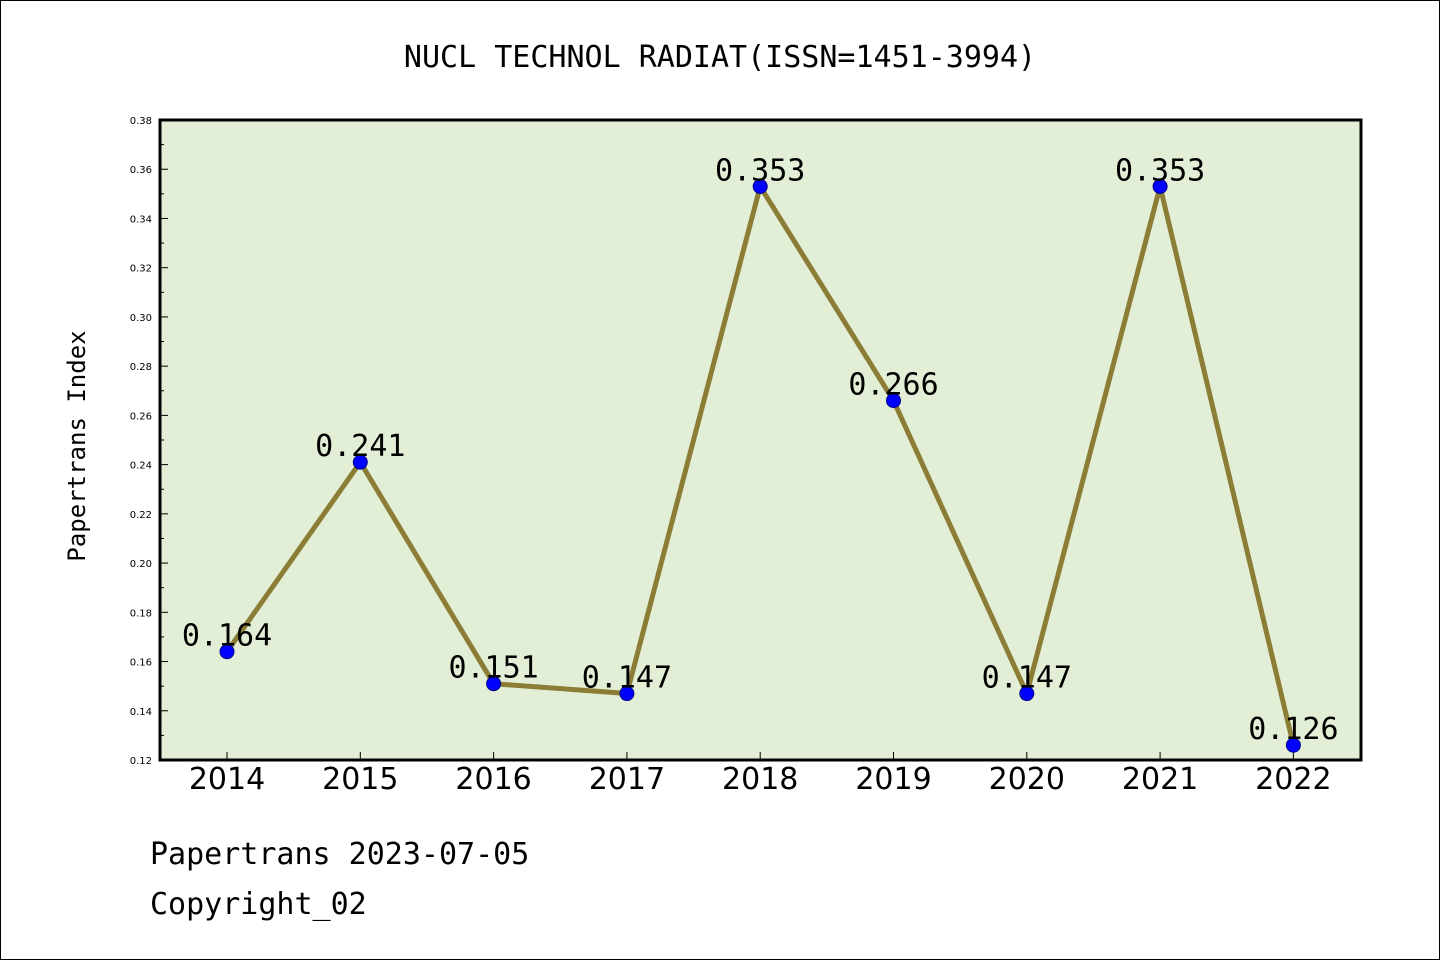 Image resolution: width=1440 pixels, height=960 pixels. Describe the element at coordinates (360, 446) in the screenshot. I see `data-label: 0.241` at that location.